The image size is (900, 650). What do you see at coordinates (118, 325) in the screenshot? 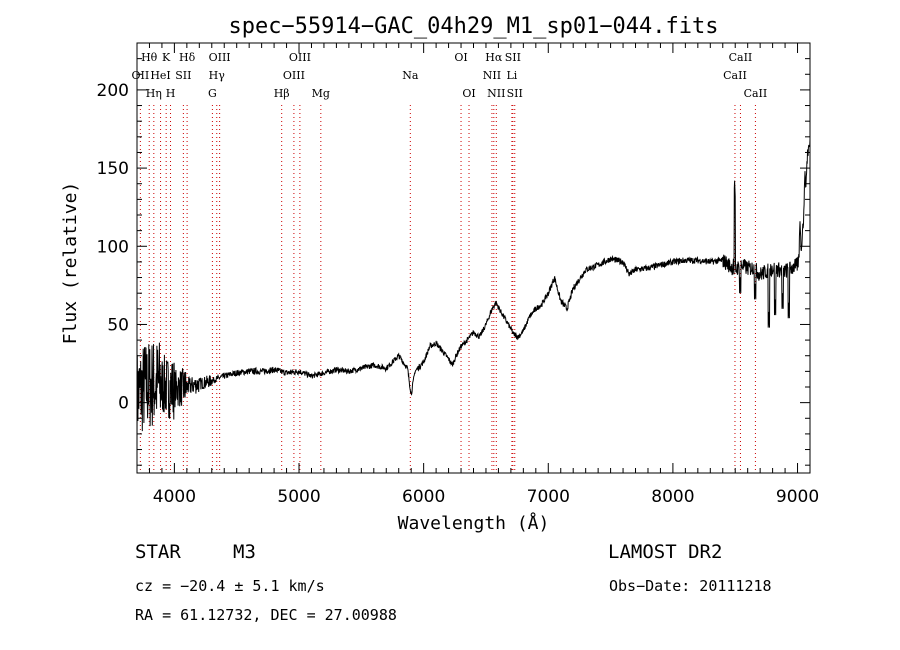
I see `y-tick-label-1: 50` at bounding box center [118, 325].